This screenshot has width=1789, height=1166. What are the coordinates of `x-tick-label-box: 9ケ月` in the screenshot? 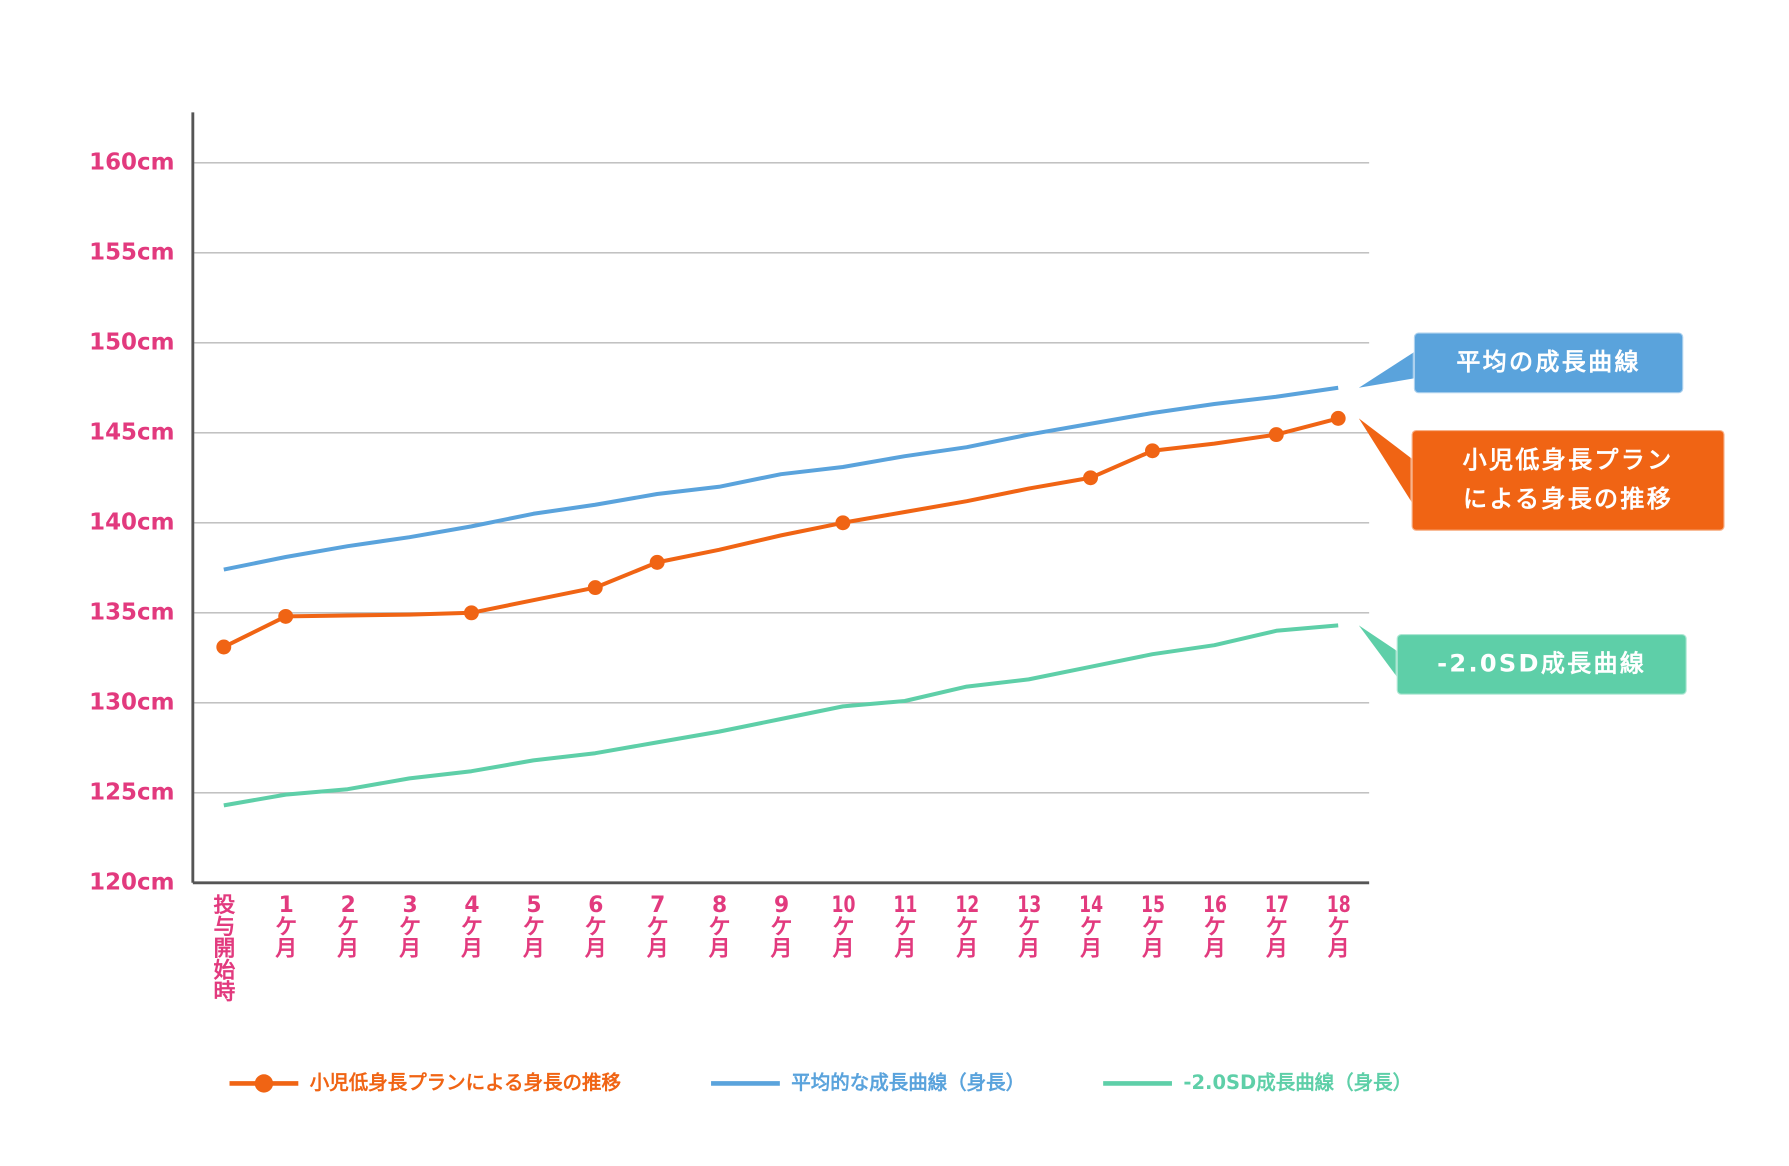 It's located at (781, 927).